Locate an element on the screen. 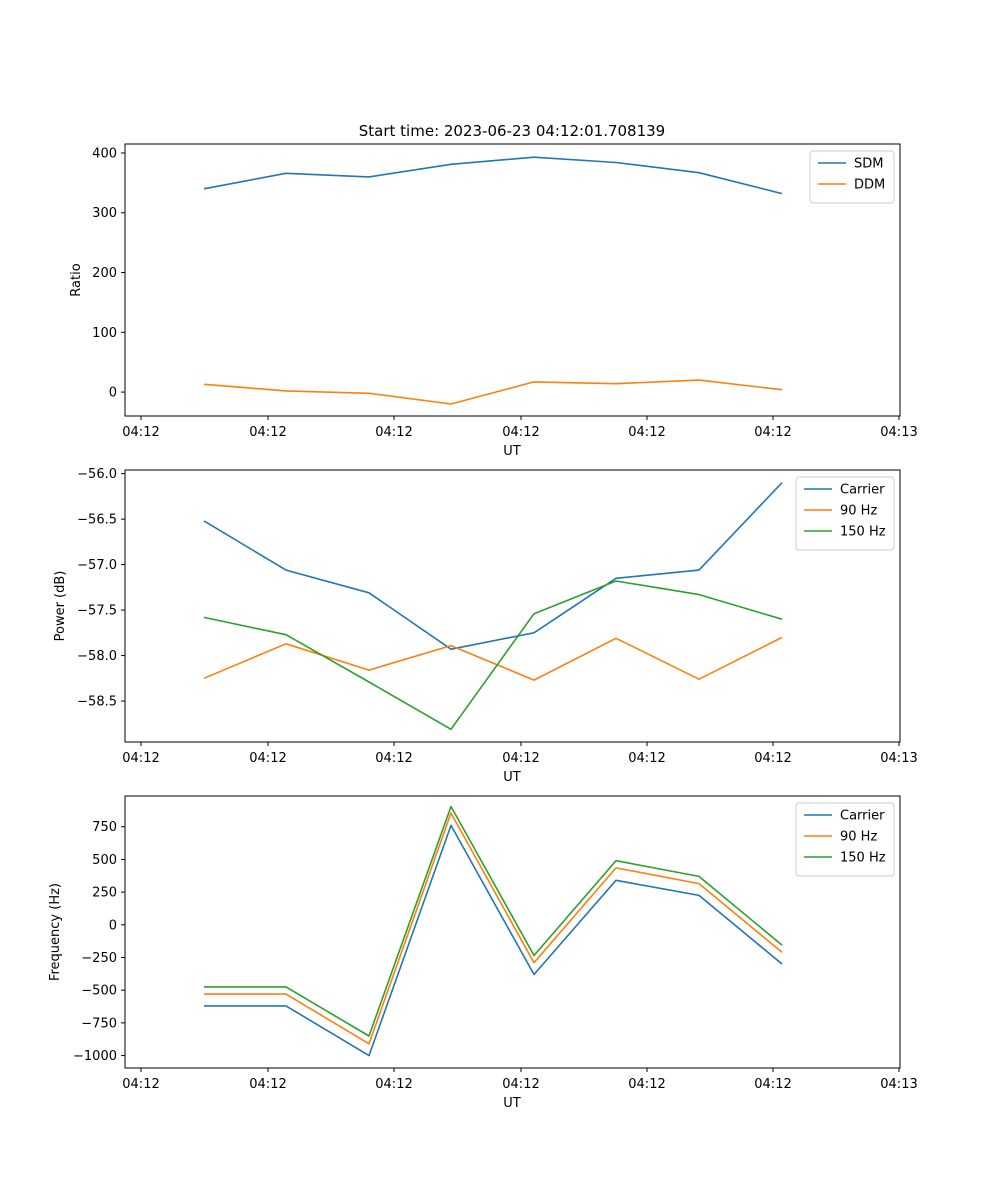  figure-title: Start time: 2023-06-23 04:12:01.708139 is located at coordinates (512, 131).